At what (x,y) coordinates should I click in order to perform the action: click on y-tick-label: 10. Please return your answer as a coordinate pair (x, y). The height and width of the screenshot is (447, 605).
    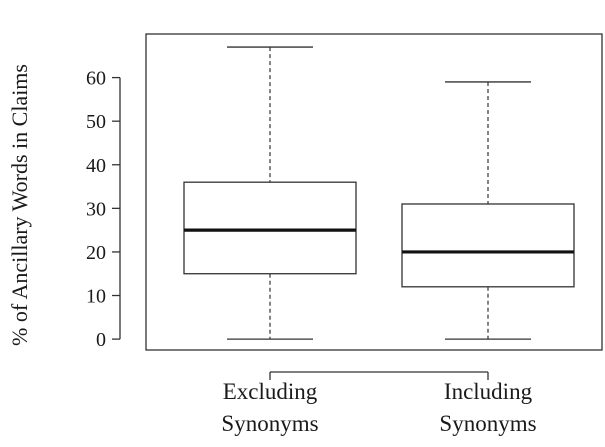
    Looking at the image, I should click on (96, 297).